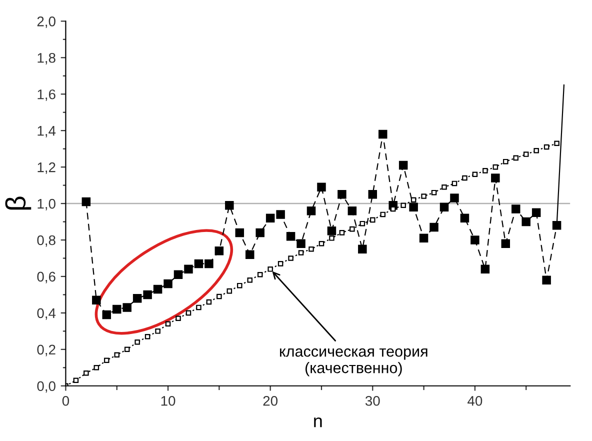  Describe the element at coordinates (168, 401) in the screenshot. I see `x-tick-label: 10` at that location.